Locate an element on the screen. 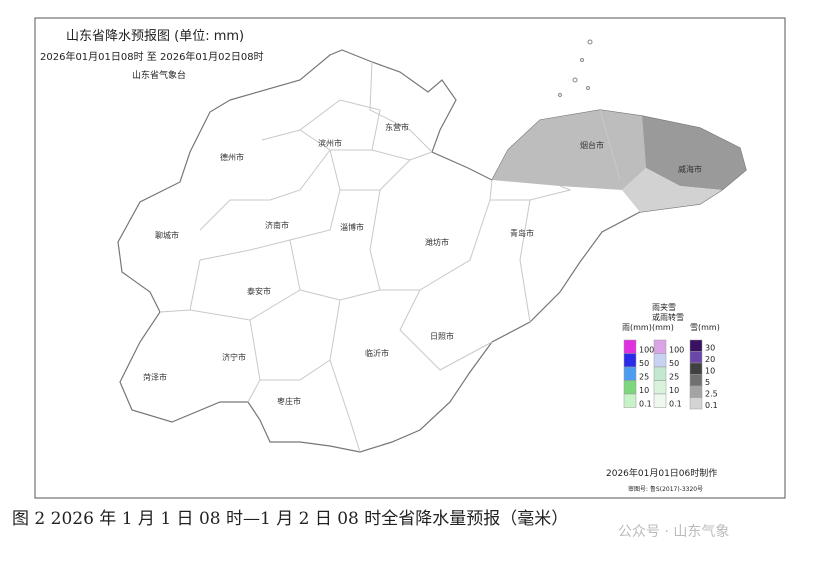 This screenshot has height=565, width=824. legend-title: (mm) is located at coordinates (663, 327).